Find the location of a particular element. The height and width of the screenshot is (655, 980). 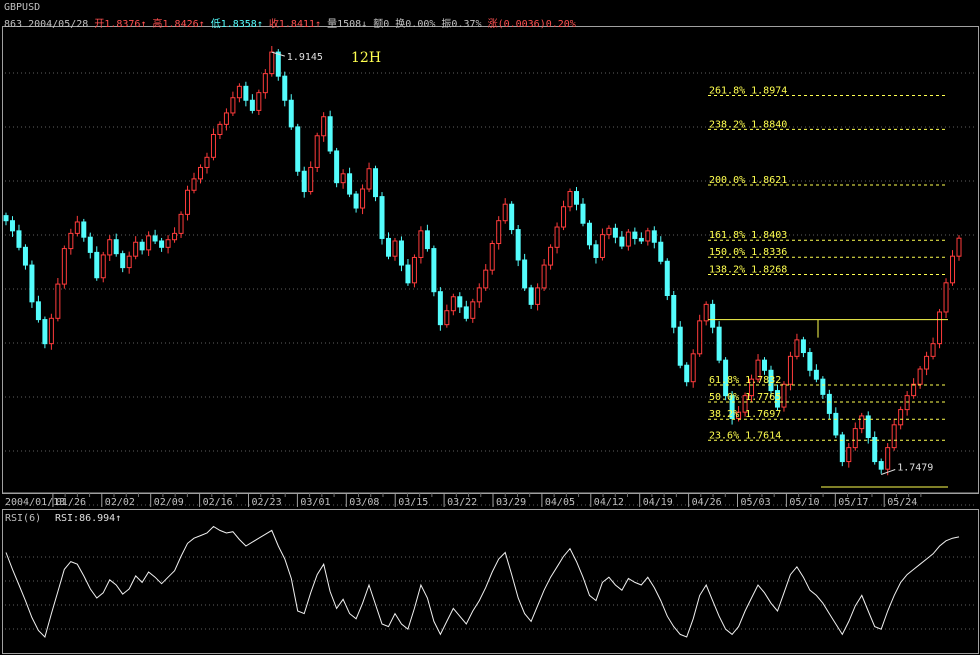

open-value: 1.8376↑ is located at coordinates (125, 24).